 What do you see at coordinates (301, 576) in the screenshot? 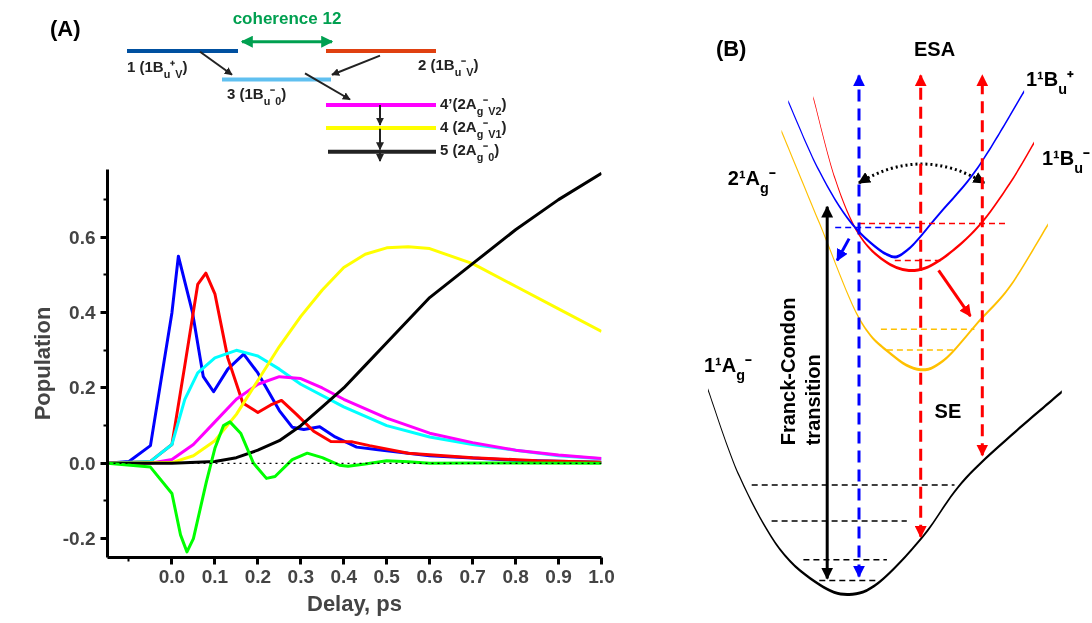
I see `x-tick-label: 0.3` at bounding box center [301, 576].